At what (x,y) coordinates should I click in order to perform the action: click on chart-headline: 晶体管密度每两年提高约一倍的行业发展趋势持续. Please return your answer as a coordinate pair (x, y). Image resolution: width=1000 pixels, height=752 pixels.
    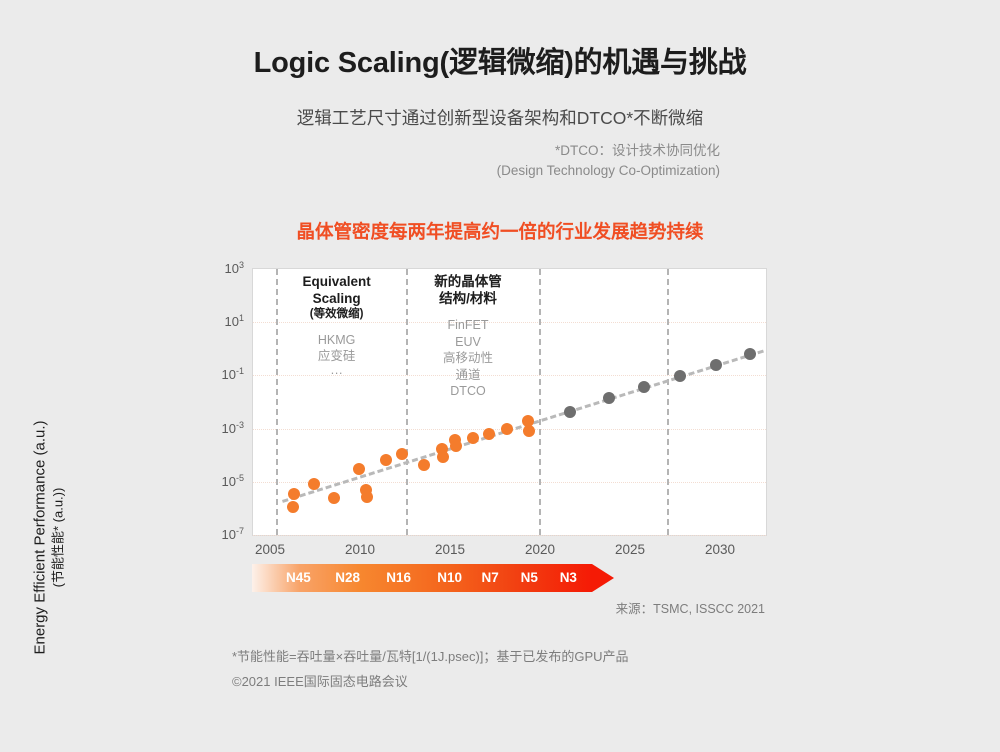
    Looking at the image, I should click on (500, 232).